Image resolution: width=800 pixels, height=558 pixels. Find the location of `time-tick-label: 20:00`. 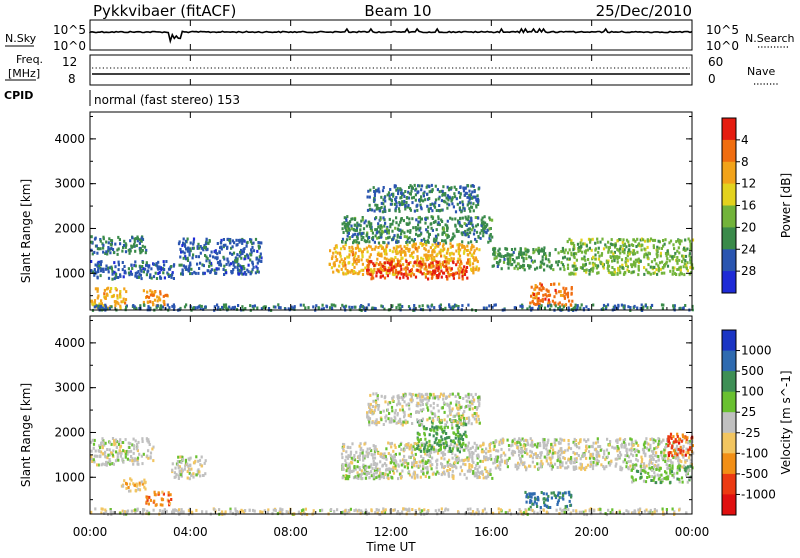

time-tick-label: 20:00 is located at coordinates (591, 532).